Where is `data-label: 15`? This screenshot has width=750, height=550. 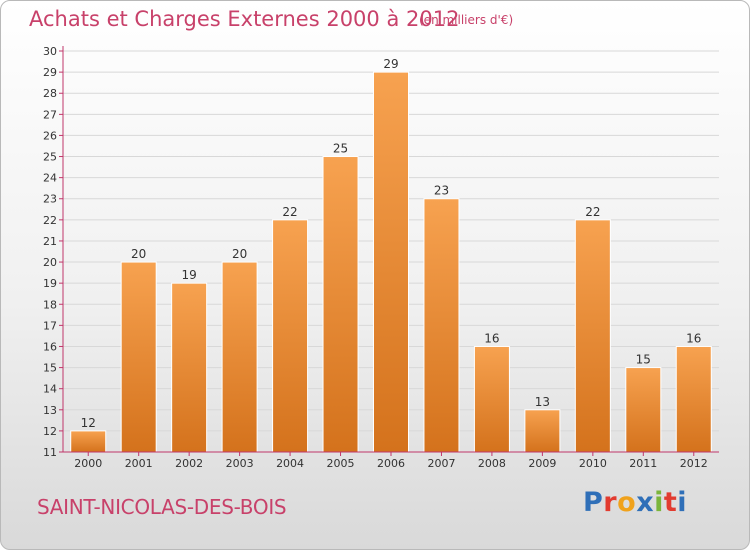 data-label: 15 is located at coordinates (643, 360).